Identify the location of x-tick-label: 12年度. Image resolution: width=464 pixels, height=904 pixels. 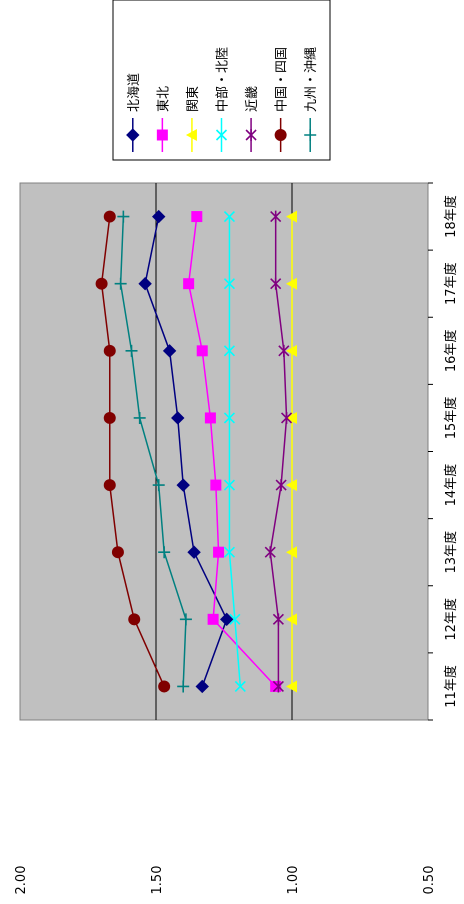
(451, 619).